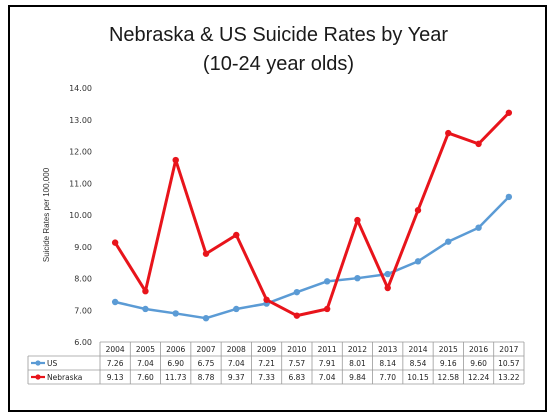 The image size is (557, 418). What do you see at coordinates (145, 349) in the screenshot?
I see `x-tick-label: 2005` at bounding box center [145, 349].